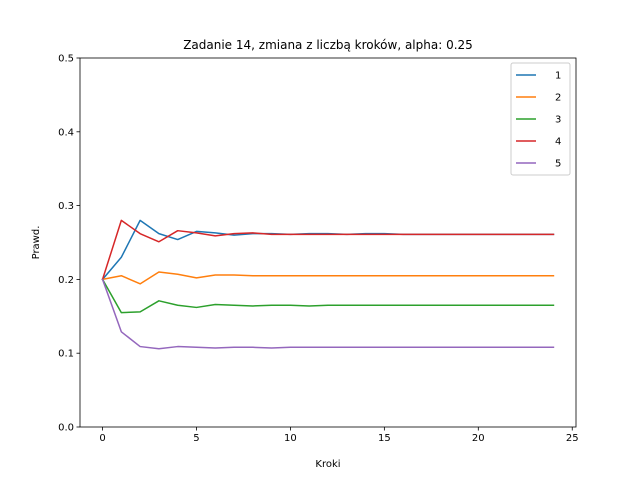 Image resolution: width=640 pixels, height=480 pixels. Describe the element at coordinates (66, 206) in the screenshot. I see `y-tick-label: 0.3` at that location.